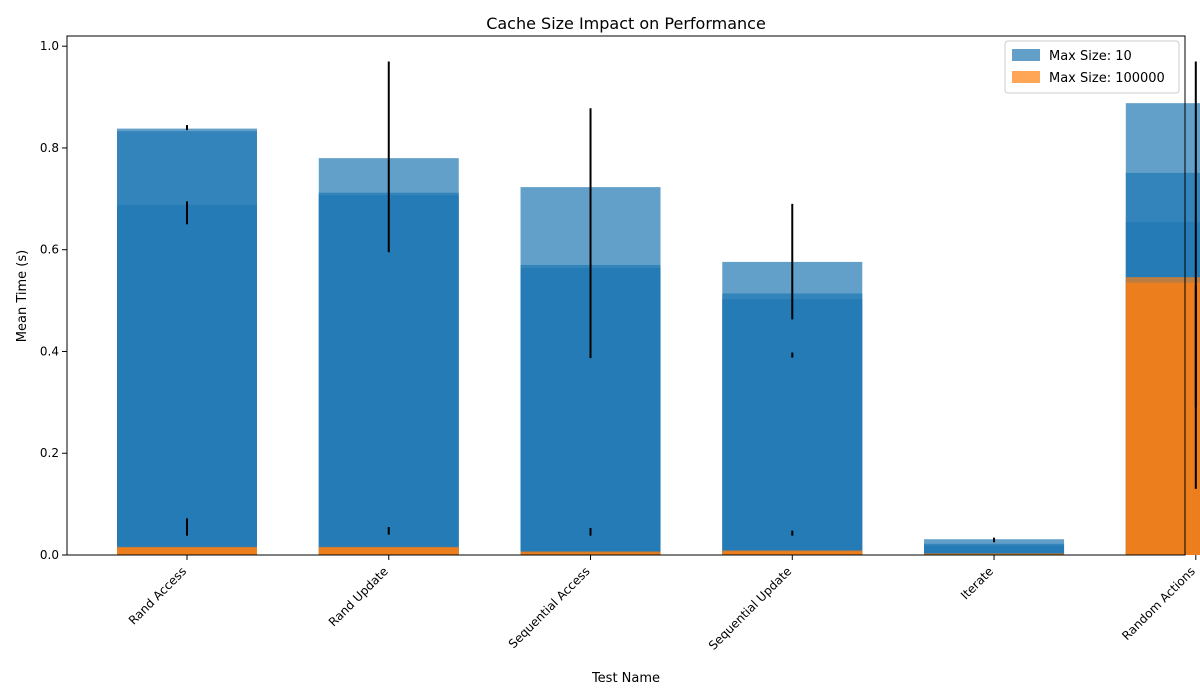  Describe the element at coordinates (49, 453) in the screenshot. I see `y-tick-label: 0.2` at that location.